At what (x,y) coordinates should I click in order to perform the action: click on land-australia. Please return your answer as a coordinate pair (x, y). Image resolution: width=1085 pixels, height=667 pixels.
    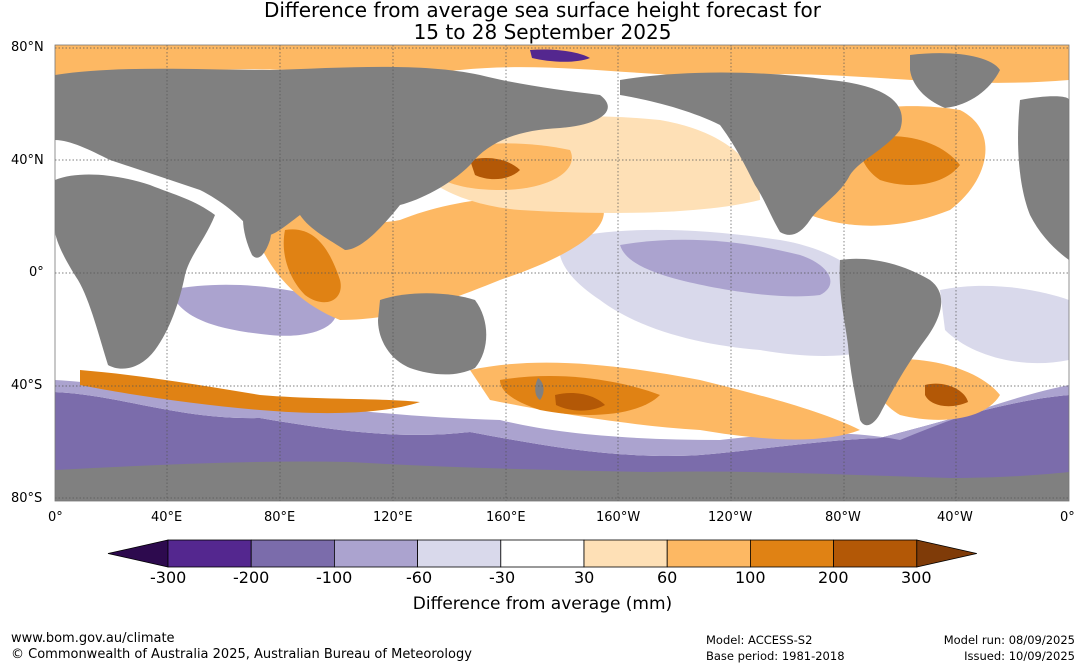
    Looking at the image, I should click on (432, 334).